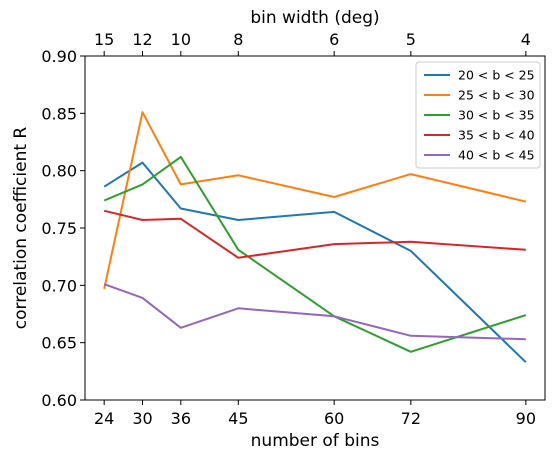 The image size is (554, 460). Describe the element at coordinates (238, 418) in the screenshot. I see `x-tick-label: 45` at that location.